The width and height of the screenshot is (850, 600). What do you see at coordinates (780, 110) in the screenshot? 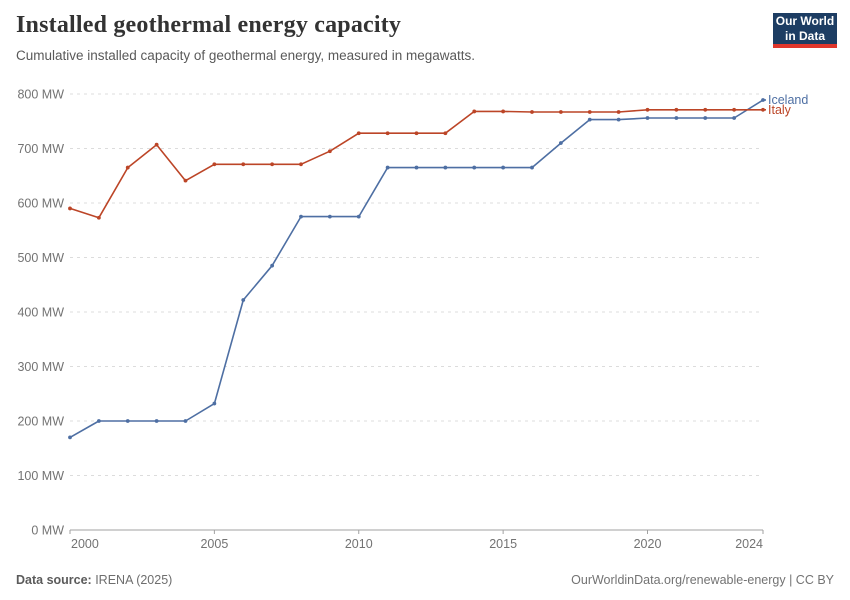
I see `series-label-italy: Italy` at bounding box center [780, 110].